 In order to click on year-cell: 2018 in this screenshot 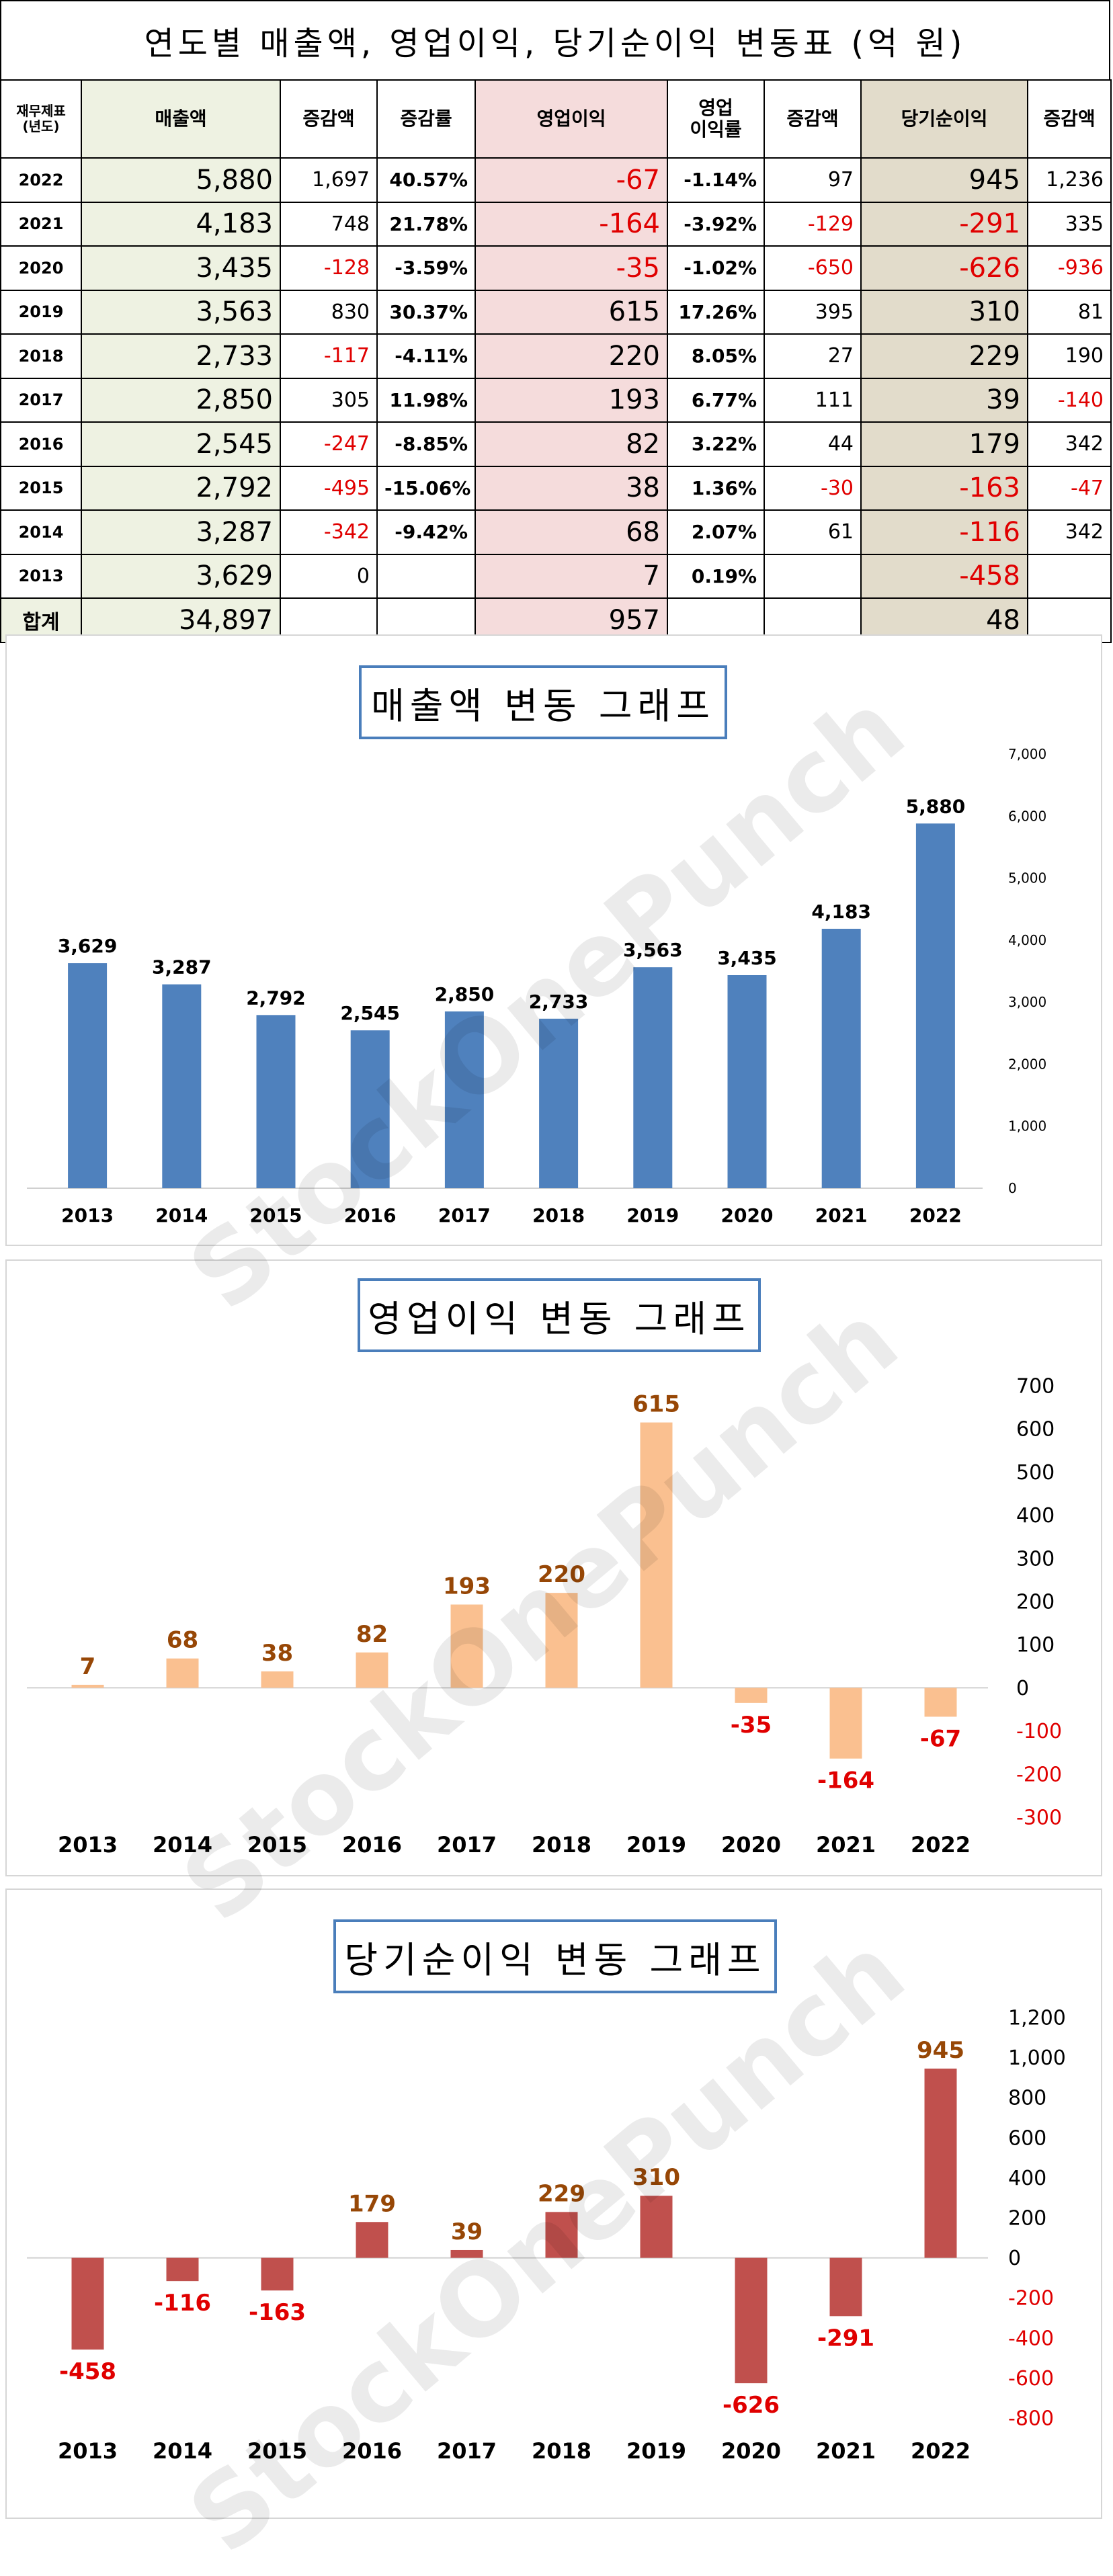, I will do `click(41, 356)`.